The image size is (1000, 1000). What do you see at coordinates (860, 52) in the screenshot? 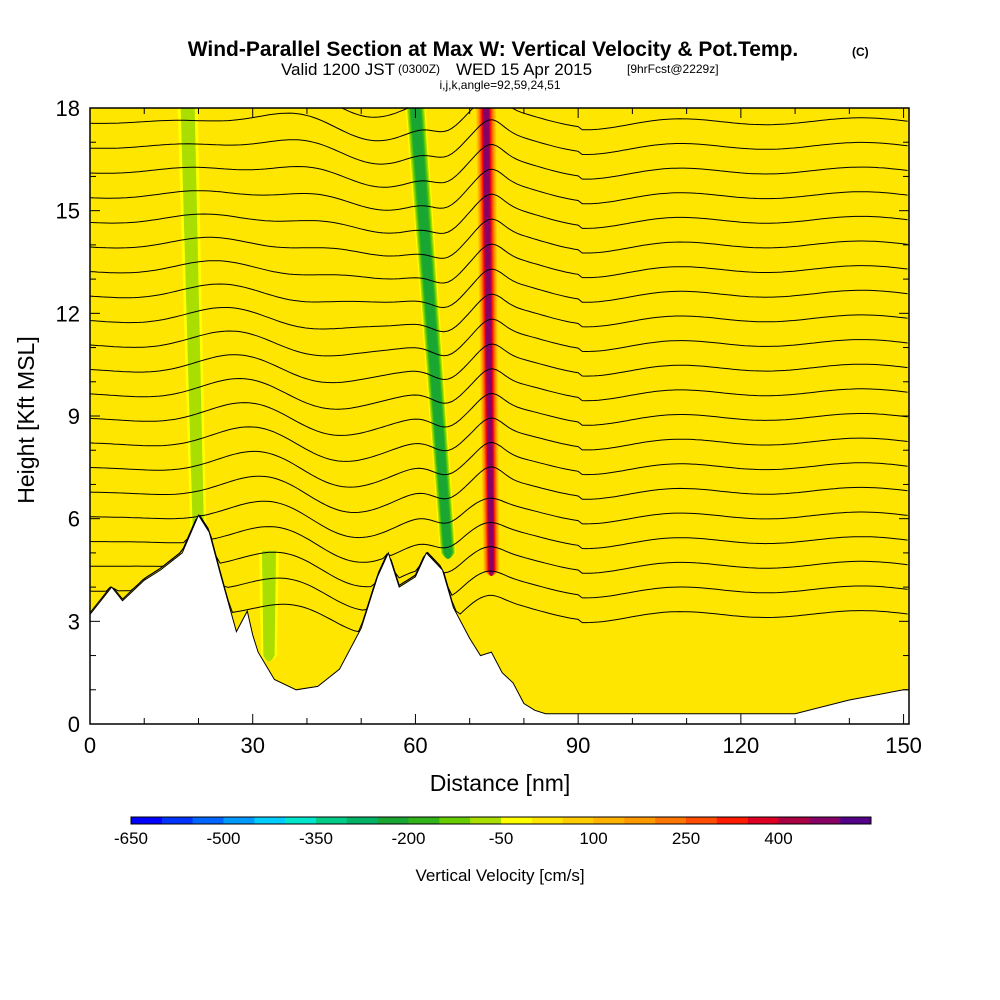
I see `title-copyright-mark: (C)` at bounding box center [860, 52].